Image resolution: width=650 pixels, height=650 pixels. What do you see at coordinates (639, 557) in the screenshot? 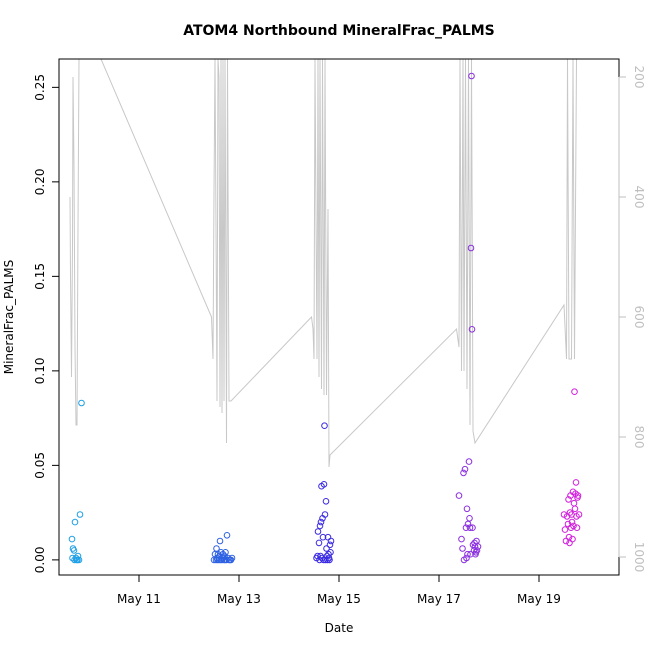
I see `right-tick-label: 1000` at bounding box center [639, 557].